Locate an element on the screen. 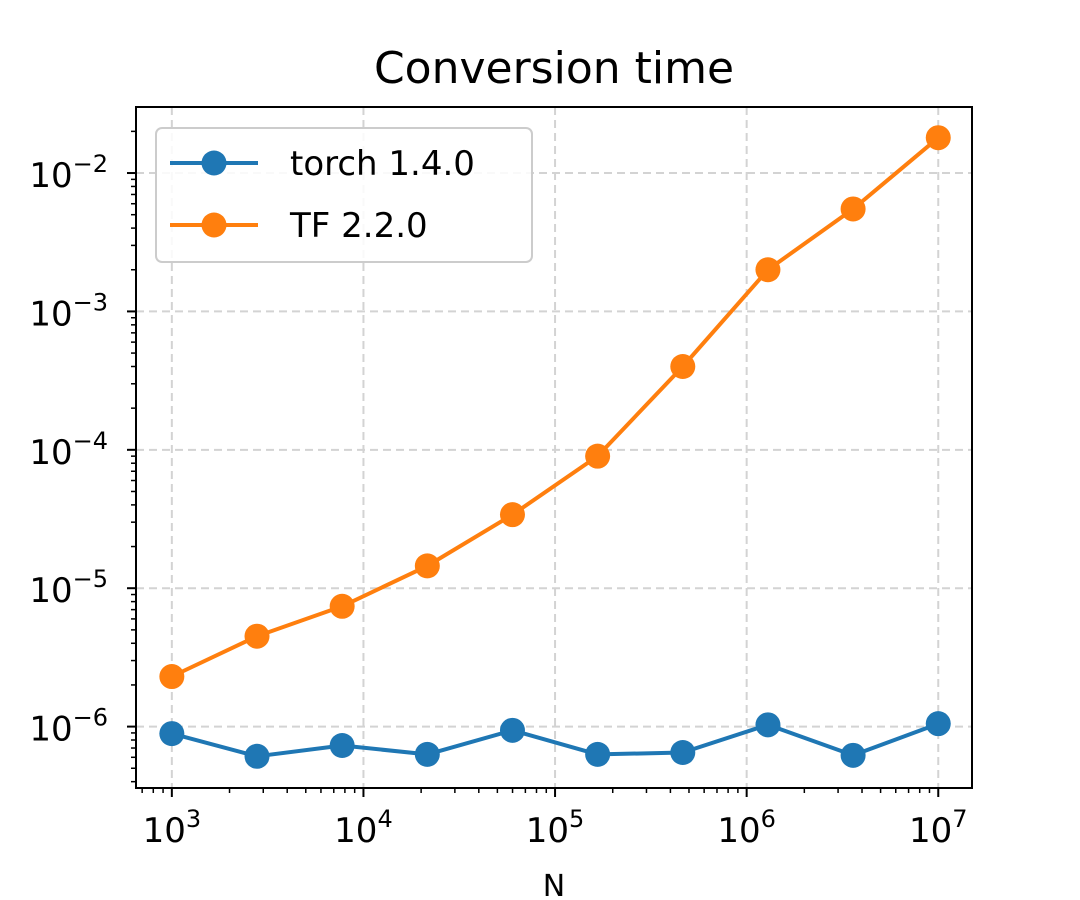 This screenshot has height=900, width=1080. y-tick-label: 10⁻² is located at coordinates (68, 173).